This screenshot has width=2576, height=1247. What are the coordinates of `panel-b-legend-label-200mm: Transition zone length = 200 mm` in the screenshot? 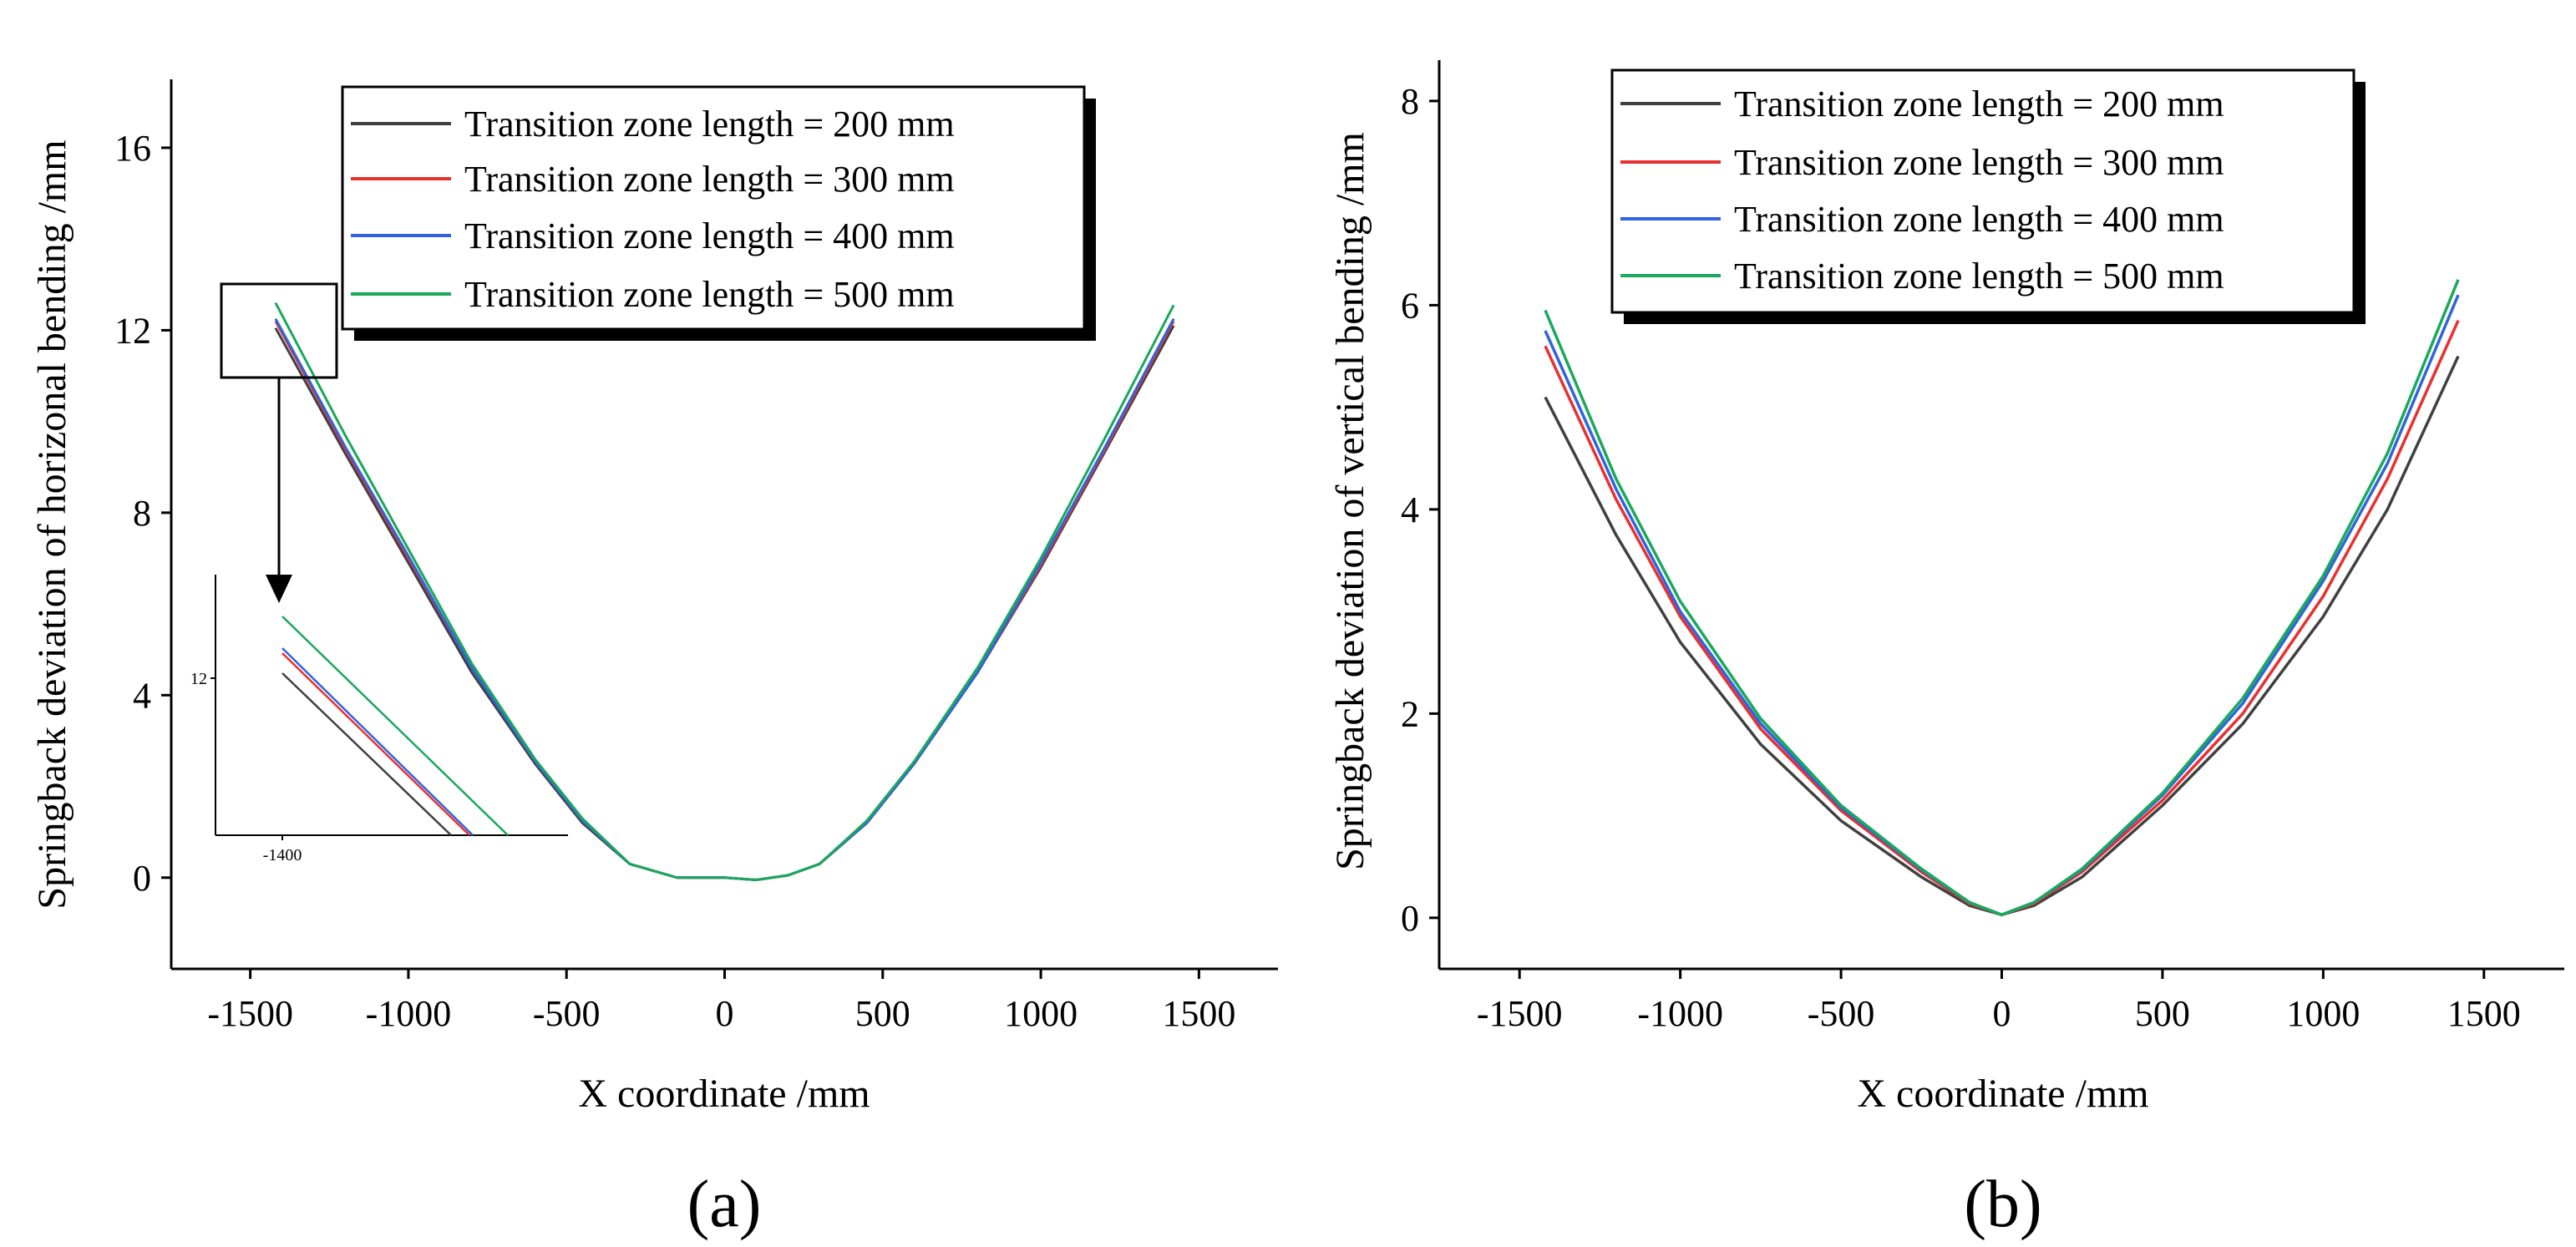 It's located at (1979, 104).